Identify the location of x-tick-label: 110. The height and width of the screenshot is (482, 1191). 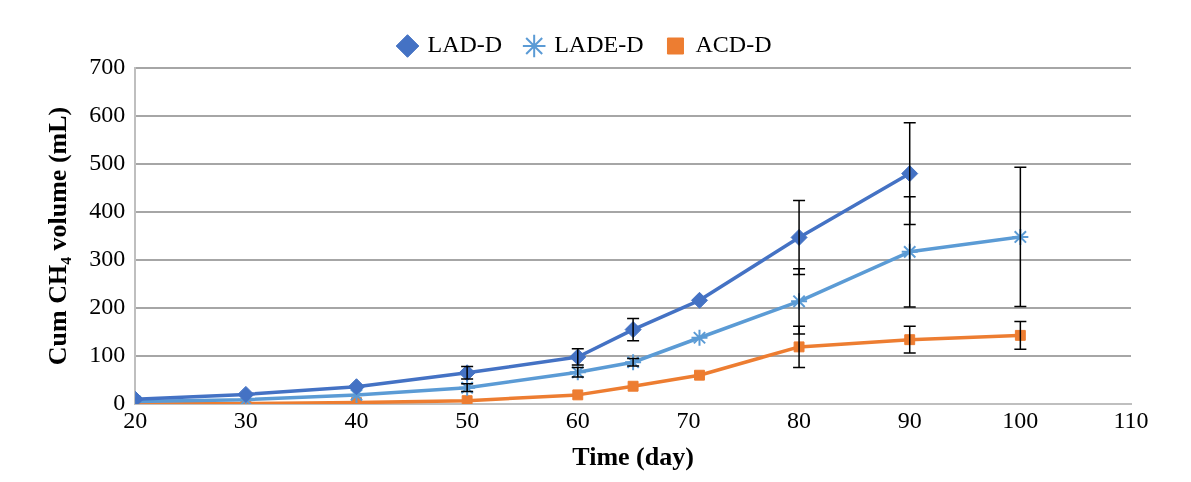
(1131, 419).